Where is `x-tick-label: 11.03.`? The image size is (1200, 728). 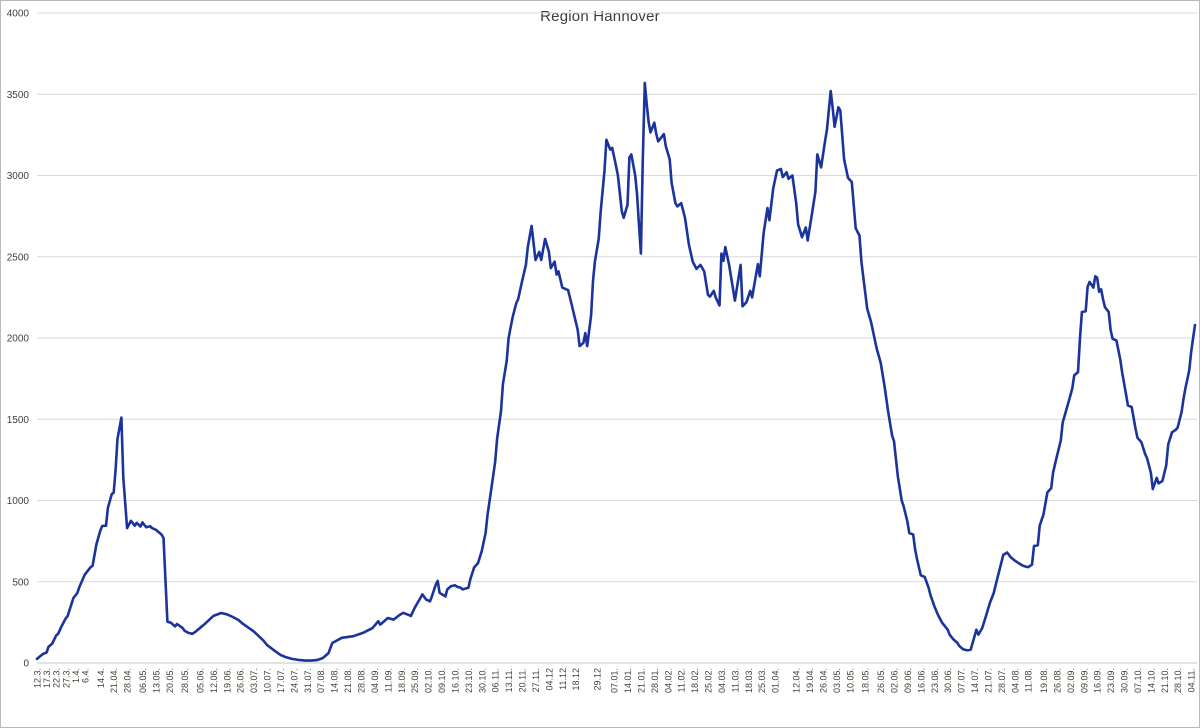 x-tick-label: 11.03. is located at coordinates (735, 680).